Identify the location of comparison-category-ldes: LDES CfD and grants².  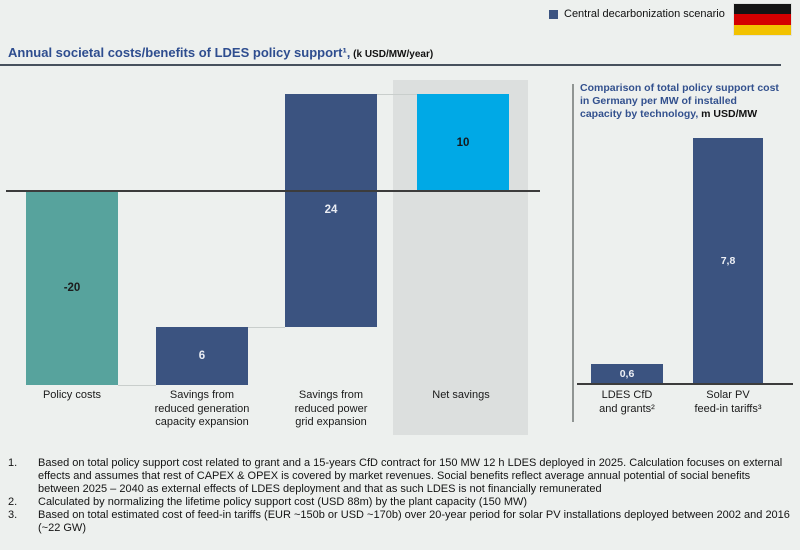
(627, 402).